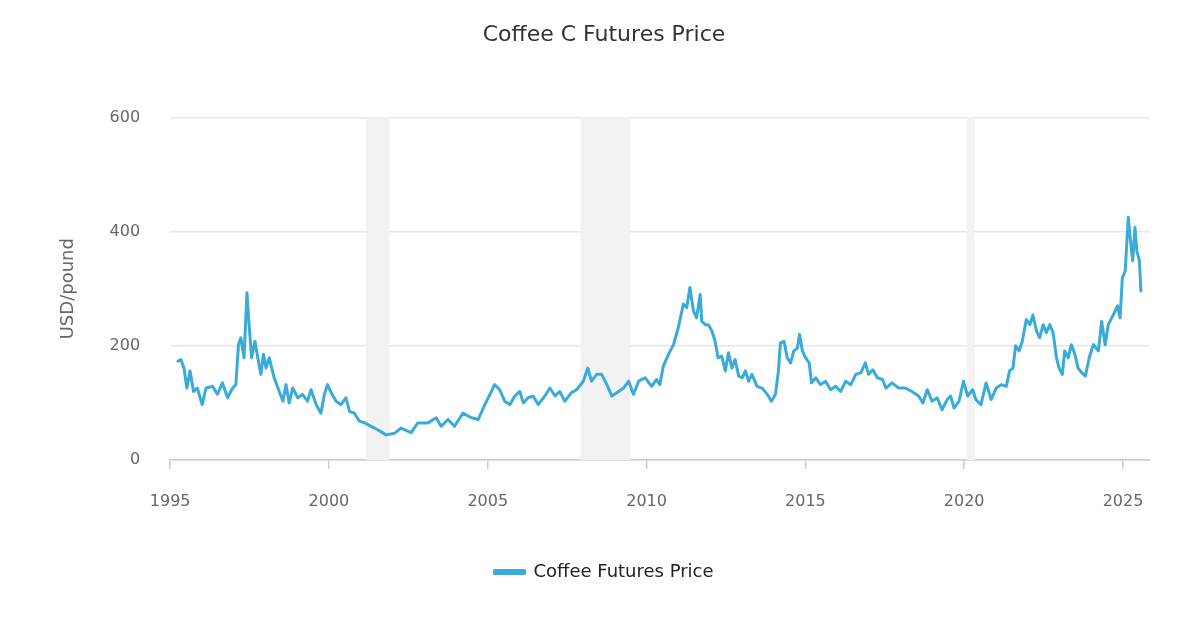 This screenshot has width=1200, height=630. Describe the element at coordinates (125, 230) in the screenshot. I see `y-tick-label: 400` at that location.